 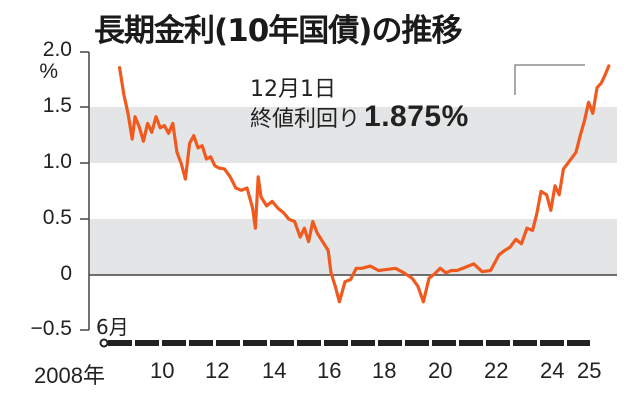 What do you see at coordinates (69, 375) in the screenshot?
I see `x-tick-label: 2008年` at bounding box center [69, 375].